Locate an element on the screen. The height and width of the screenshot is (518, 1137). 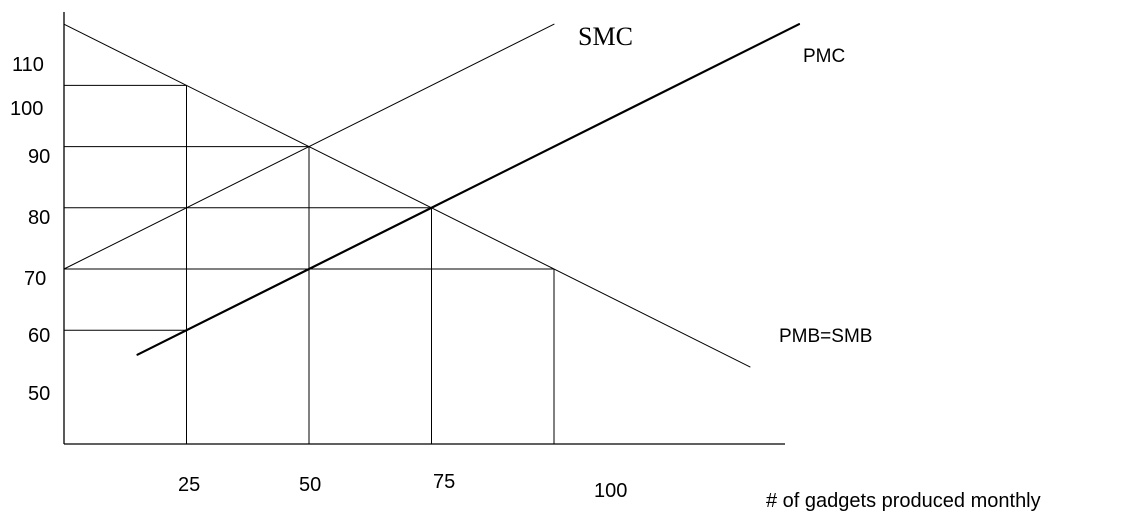
pmb-smb-line-label: PMB=SMB is located at coordinates (825, 336).